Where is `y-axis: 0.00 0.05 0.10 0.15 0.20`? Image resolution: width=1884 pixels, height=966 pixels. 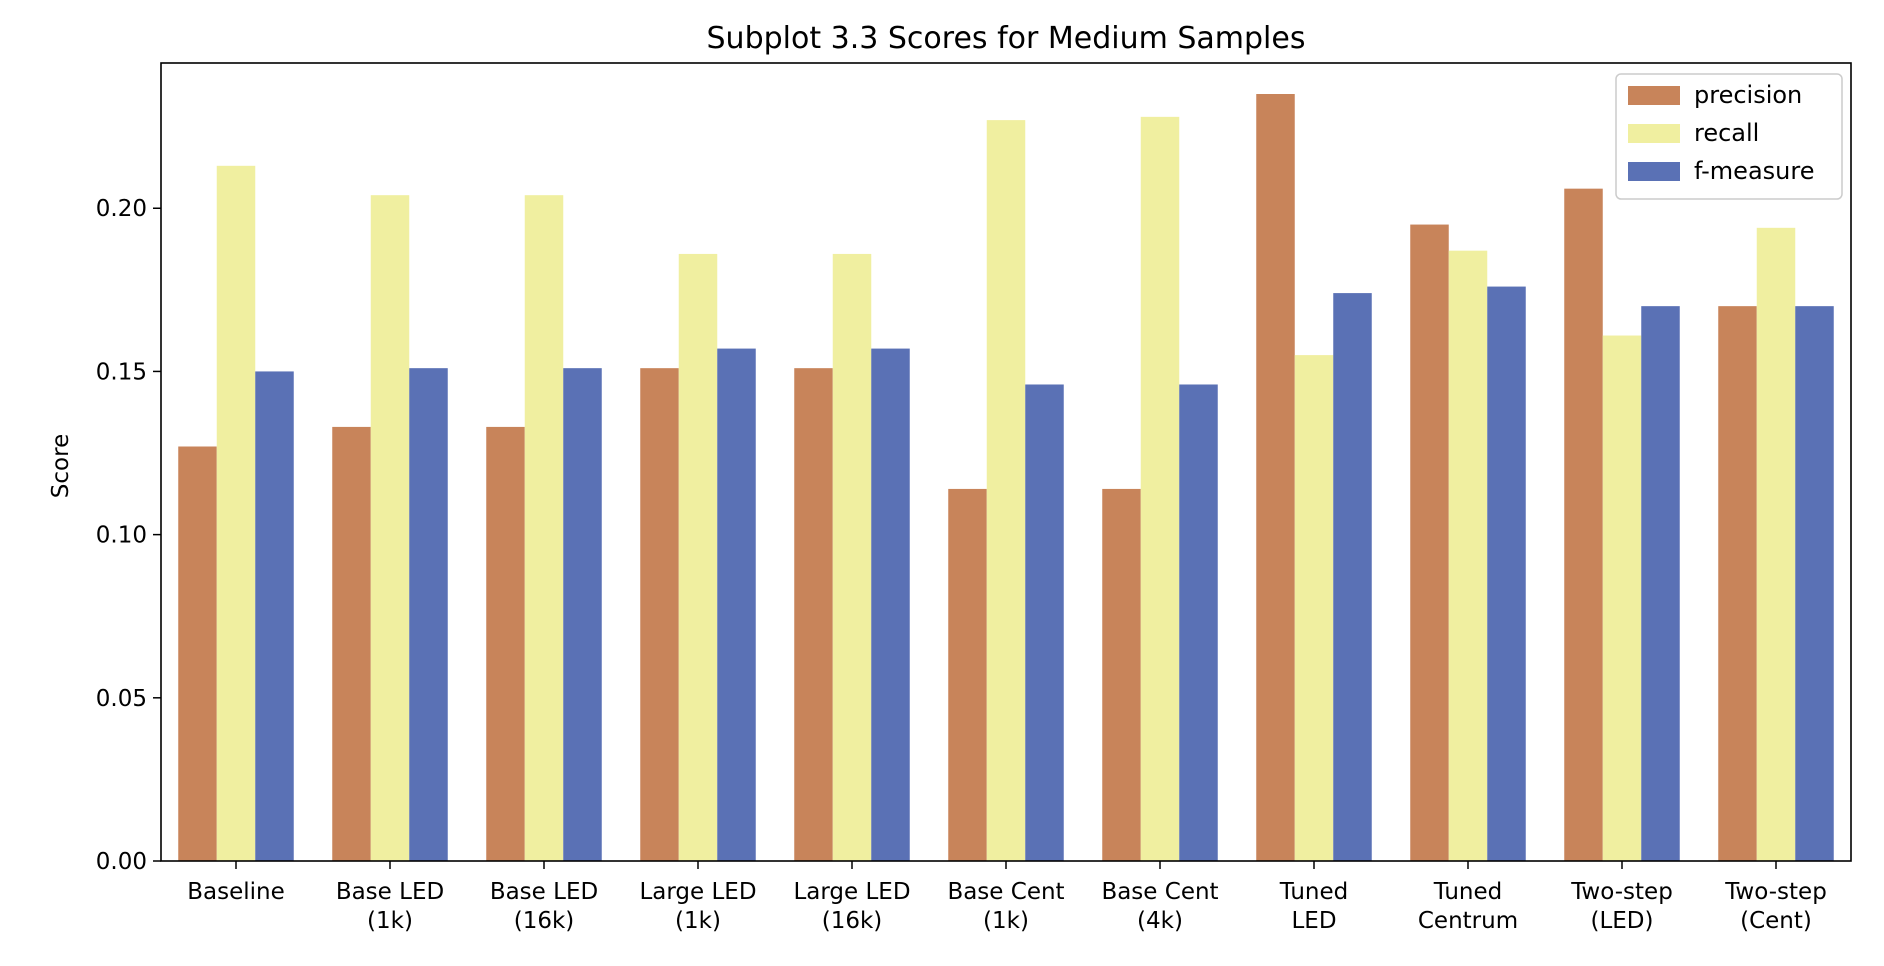 y-axis: 0.00 0.05 0.10 0.15 0.20 is located at coordinates (128, 535).